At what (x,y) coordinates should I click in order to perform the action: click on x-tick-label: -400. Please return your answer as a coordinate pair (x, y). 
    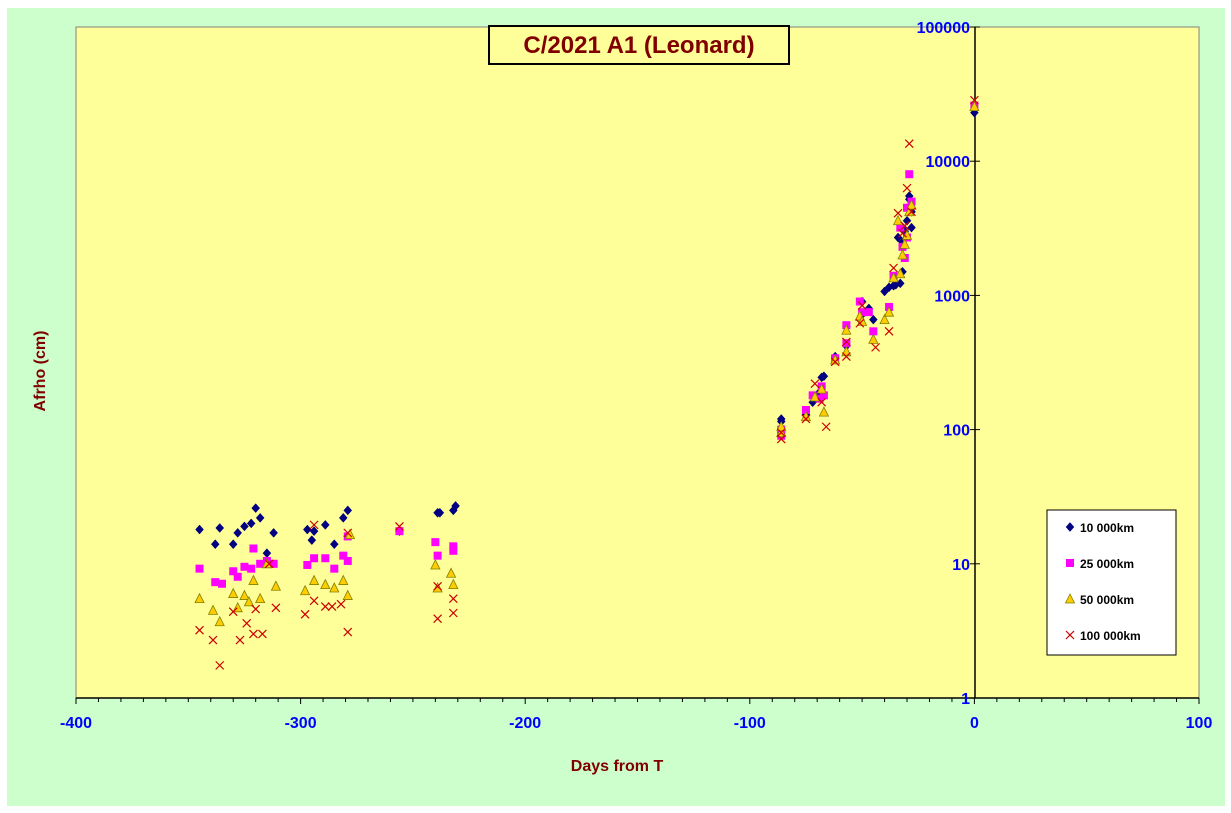
    Looking at the image, I should click on (76, 723).